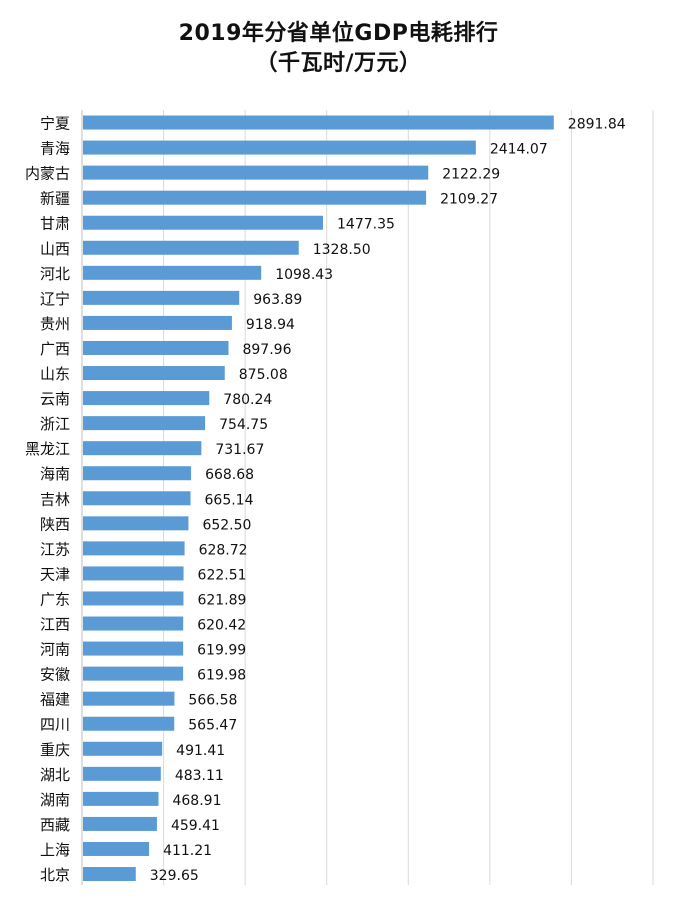 The height and width of the screenshot is (910, 677). Describe the element at coordinates (187, 851) in the screenshot. I see `value-label: 411.21` at that location.